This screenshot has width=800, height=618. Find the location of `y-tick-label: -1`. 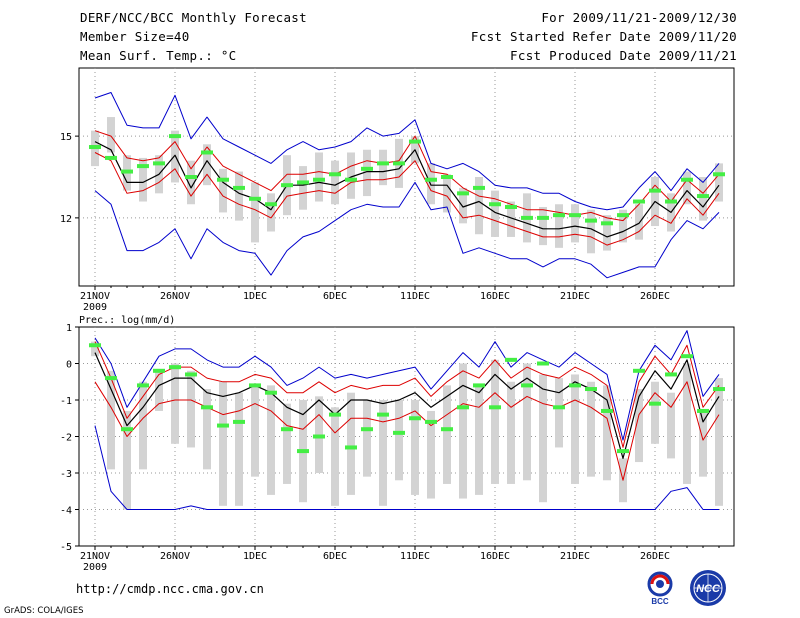

y-tick-label: -1 is located at coordinates (66, 401).